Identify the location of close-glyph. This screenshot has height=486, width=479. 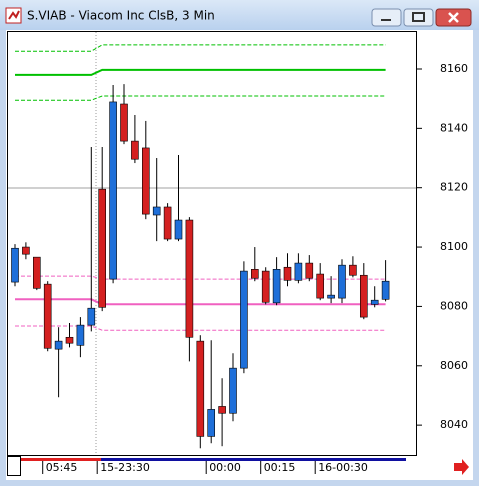
(453, 17).